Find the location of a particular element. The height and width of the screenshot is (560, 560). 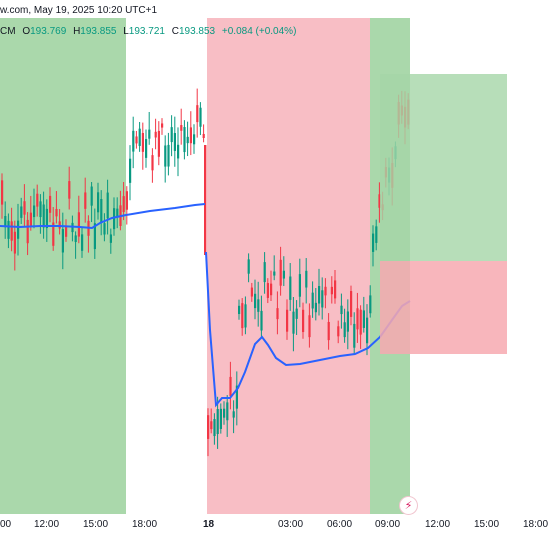

open-label: O is located at coordinates (26, 31).